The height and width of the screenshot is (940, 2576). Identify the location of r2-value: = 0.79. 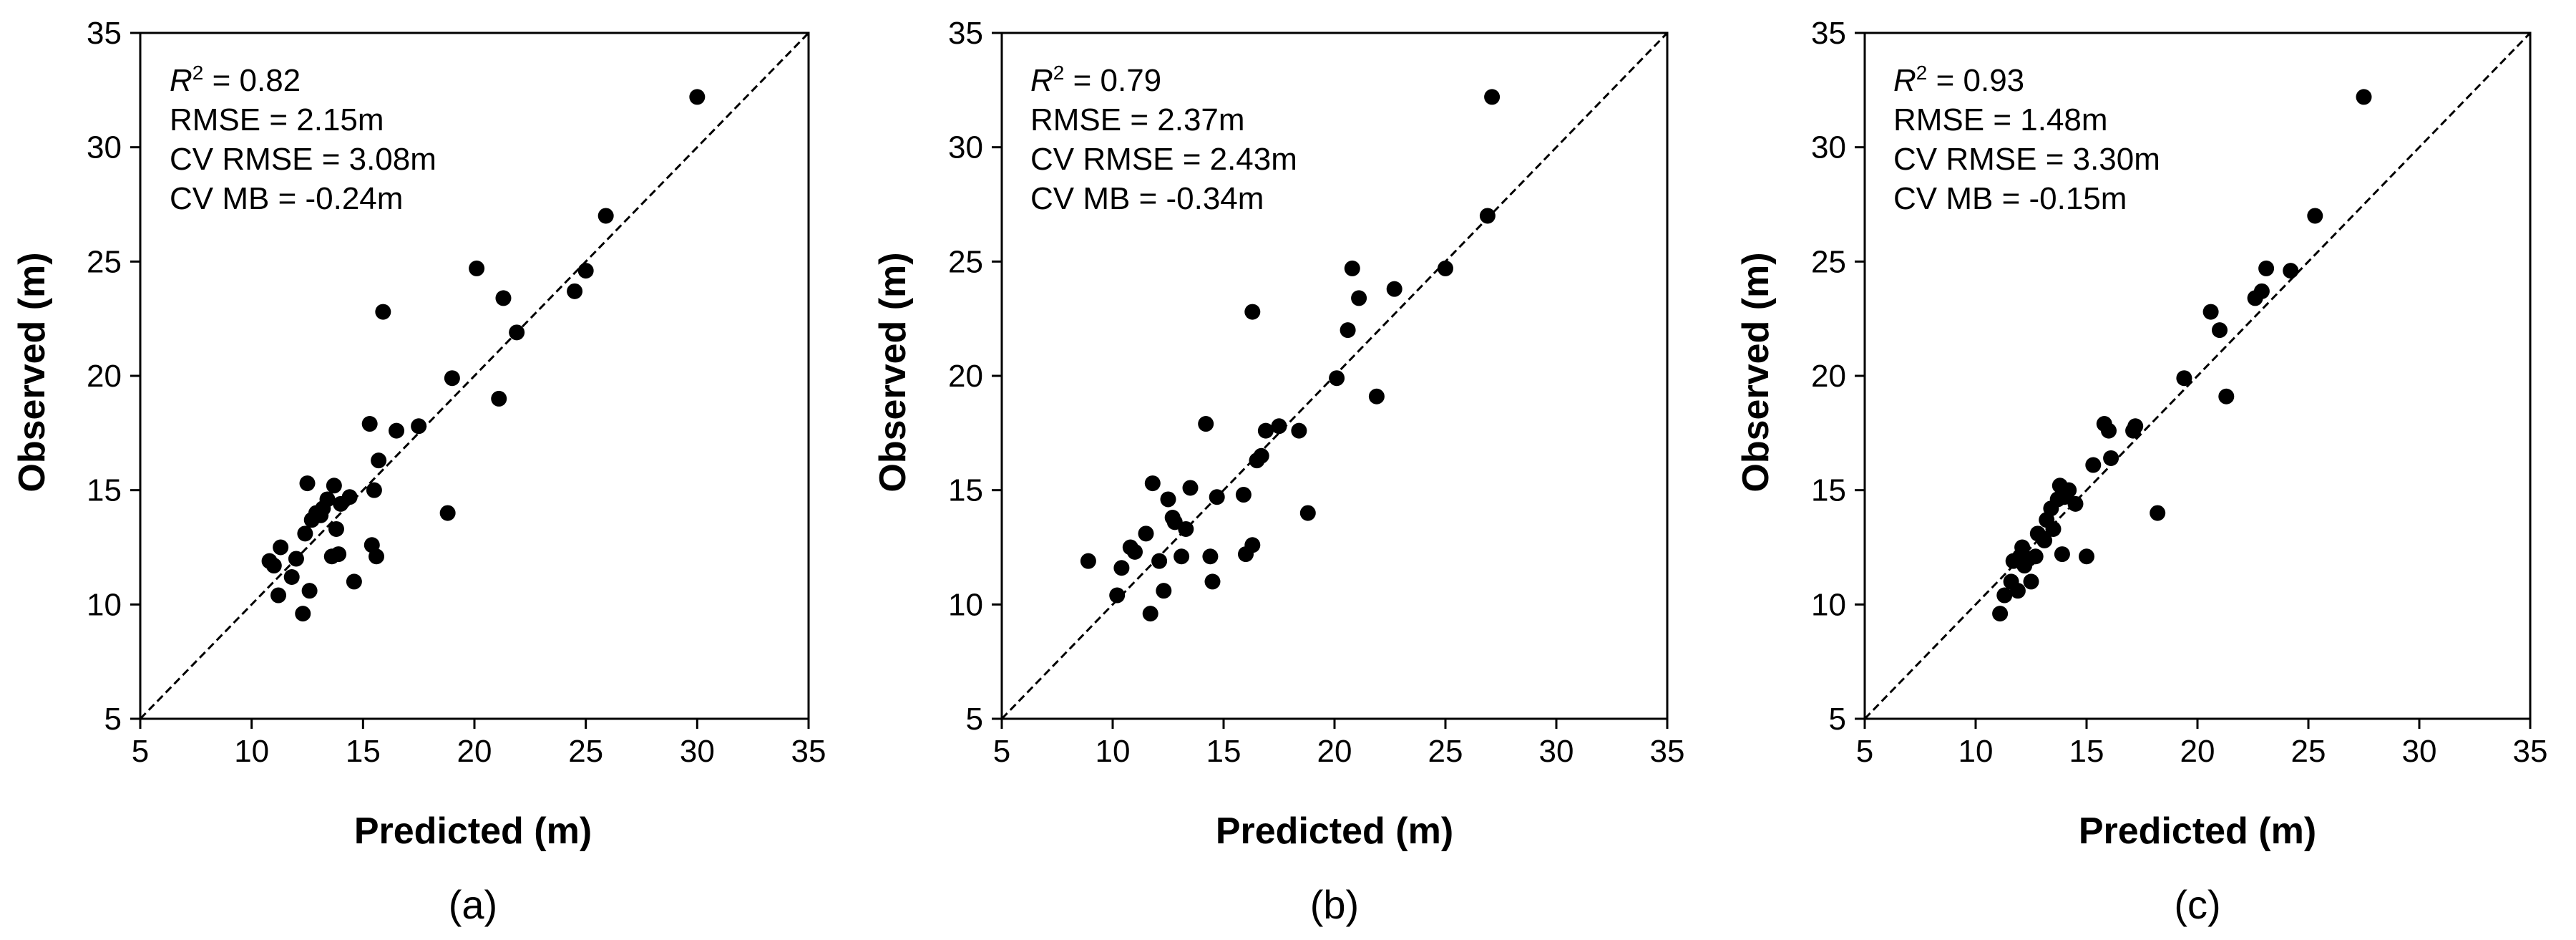
(1112, 81).